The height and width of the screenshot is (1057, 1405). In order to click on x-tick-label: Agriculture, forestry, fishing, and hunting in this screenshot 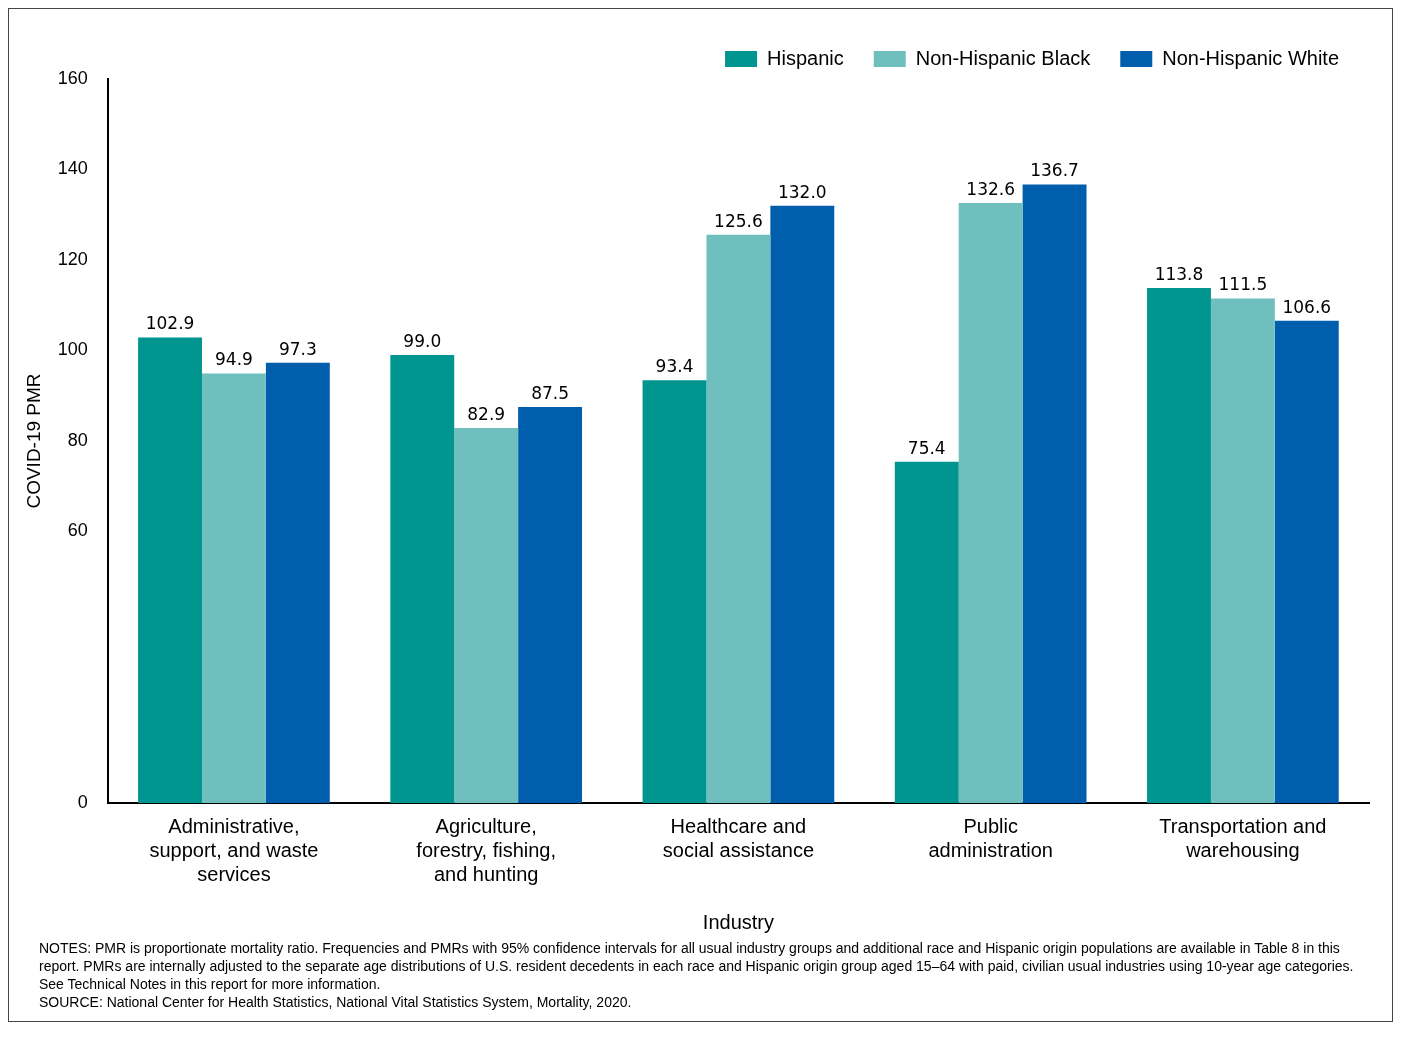, I will do `click(486, 849)`.